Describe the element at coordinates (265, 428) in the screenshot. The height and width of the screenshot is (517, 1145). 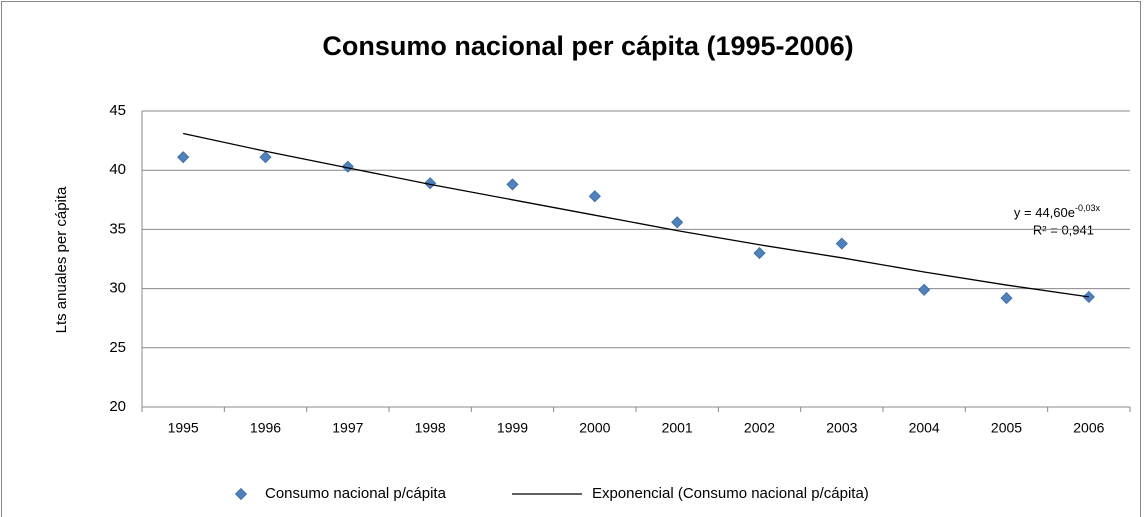
I see `x-tick-label: 1996` at that location.